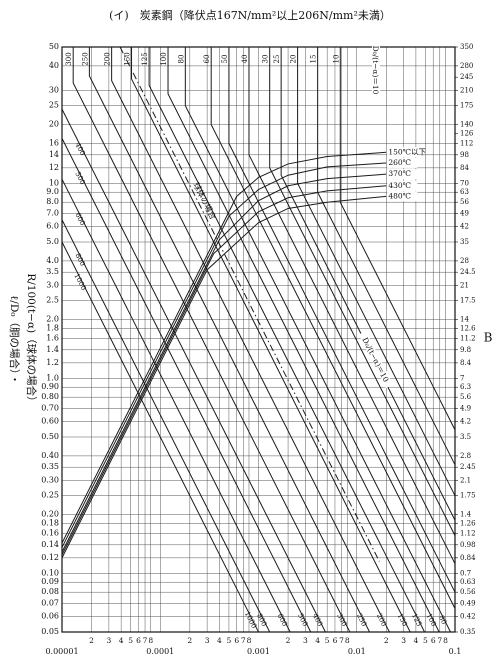 The image size is (500, 660). I want to click on y-tick-label: 50, so click(54, 46).